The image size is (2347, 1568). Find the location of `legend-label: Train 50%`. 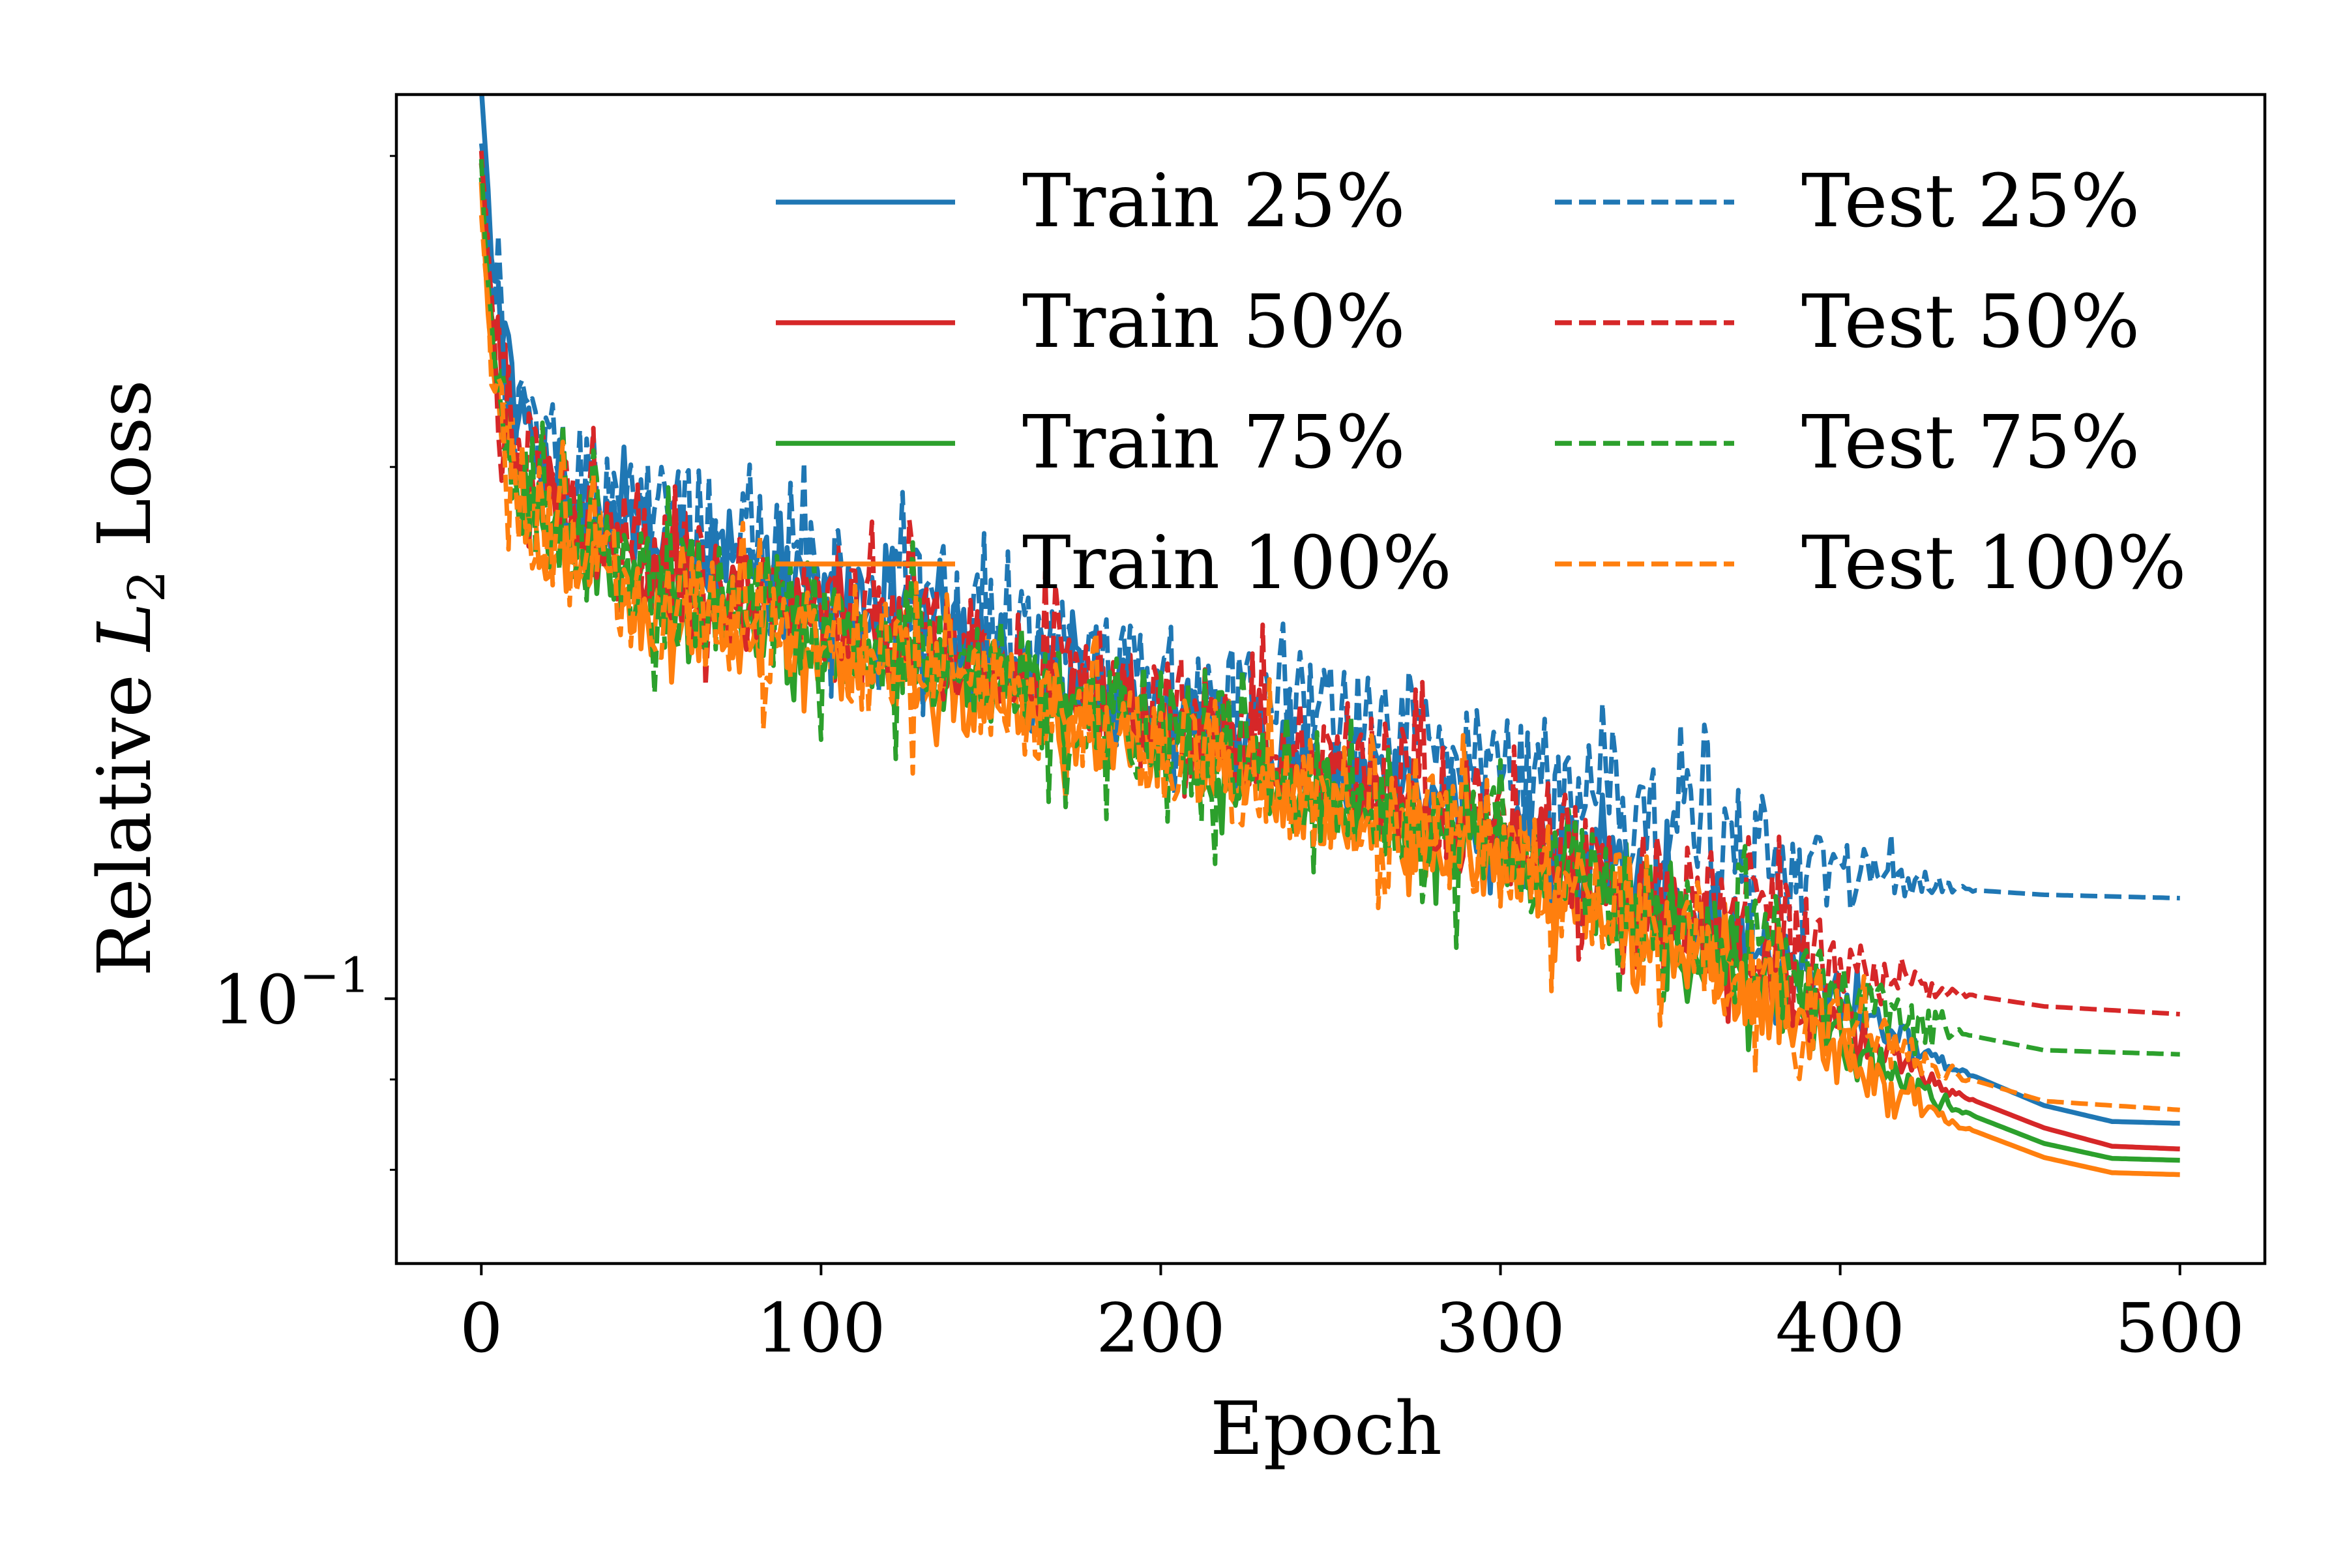

legend-label: Train 50% is located at coordinates (1214, 322).